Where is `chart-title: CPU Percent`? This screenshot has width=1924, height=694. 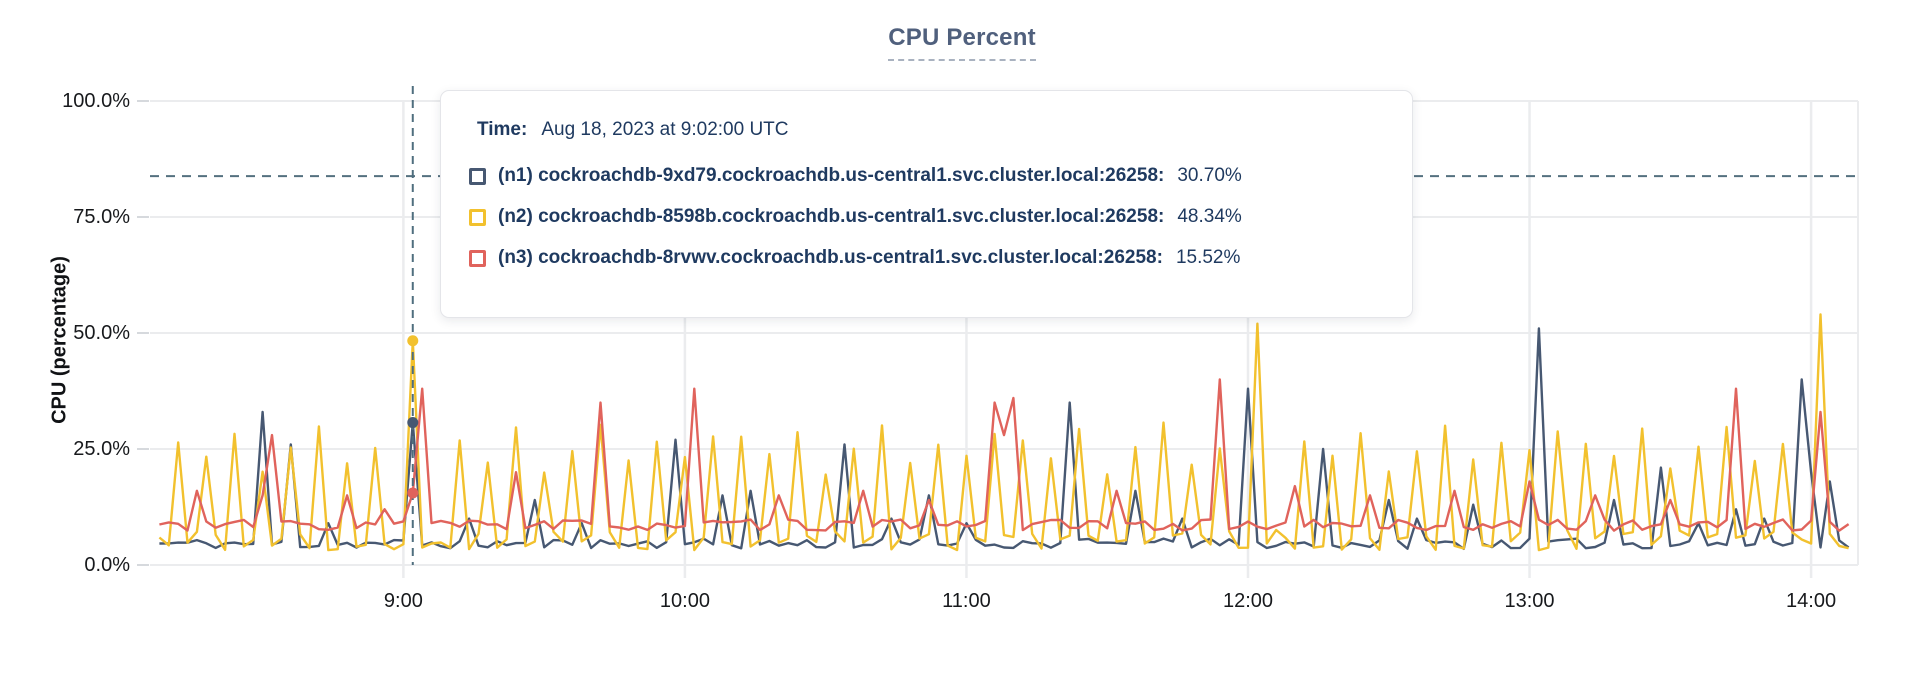 chart-title: CPU Percent is located at coordinates (962, 42).